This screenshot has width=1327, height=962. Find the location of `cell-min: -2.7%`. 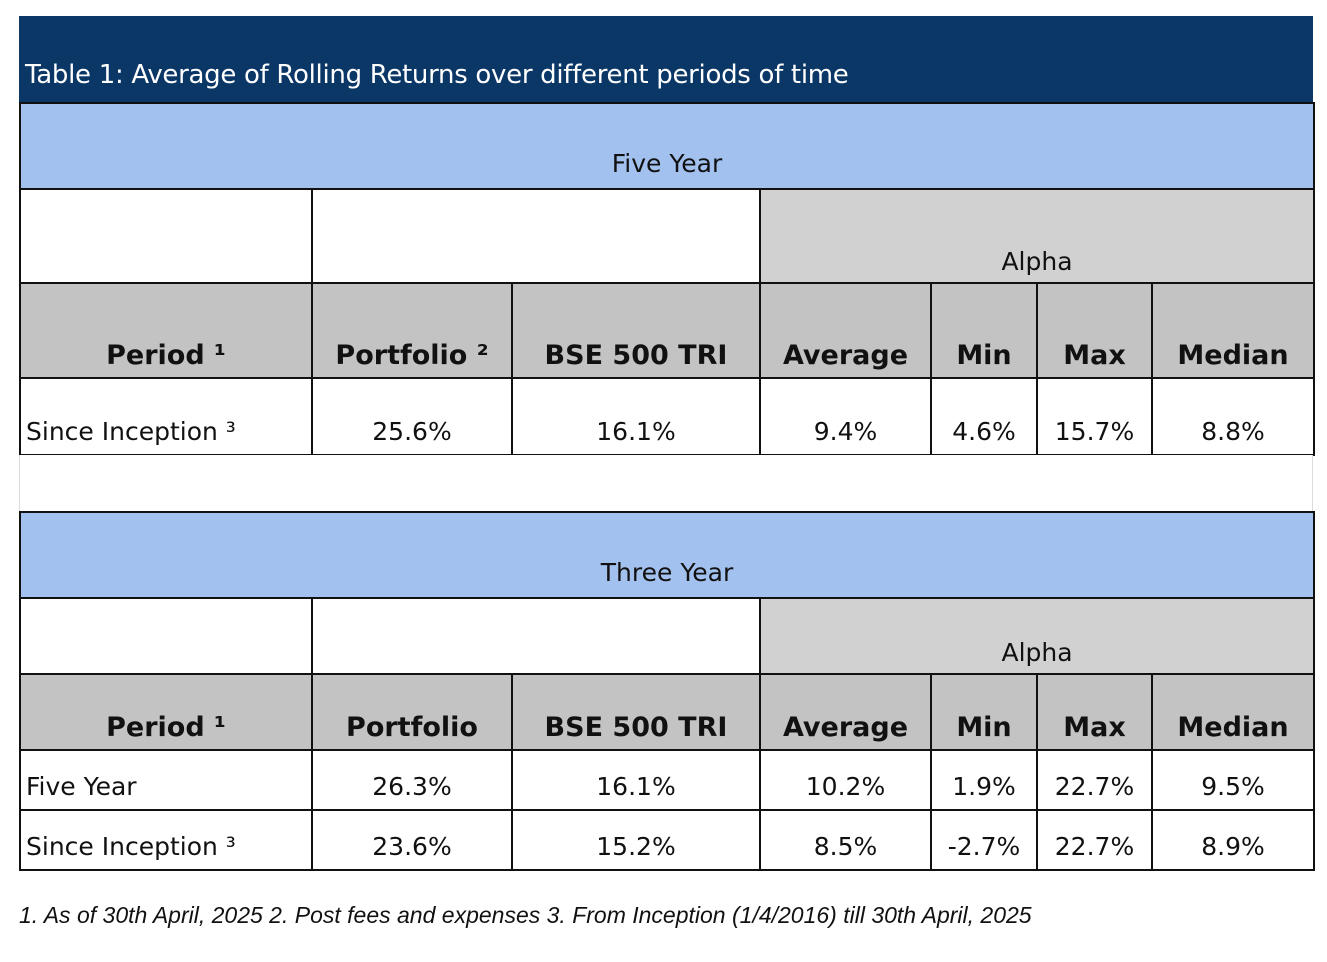

cell-min: -2.7% is located at coordinates (984, 840).